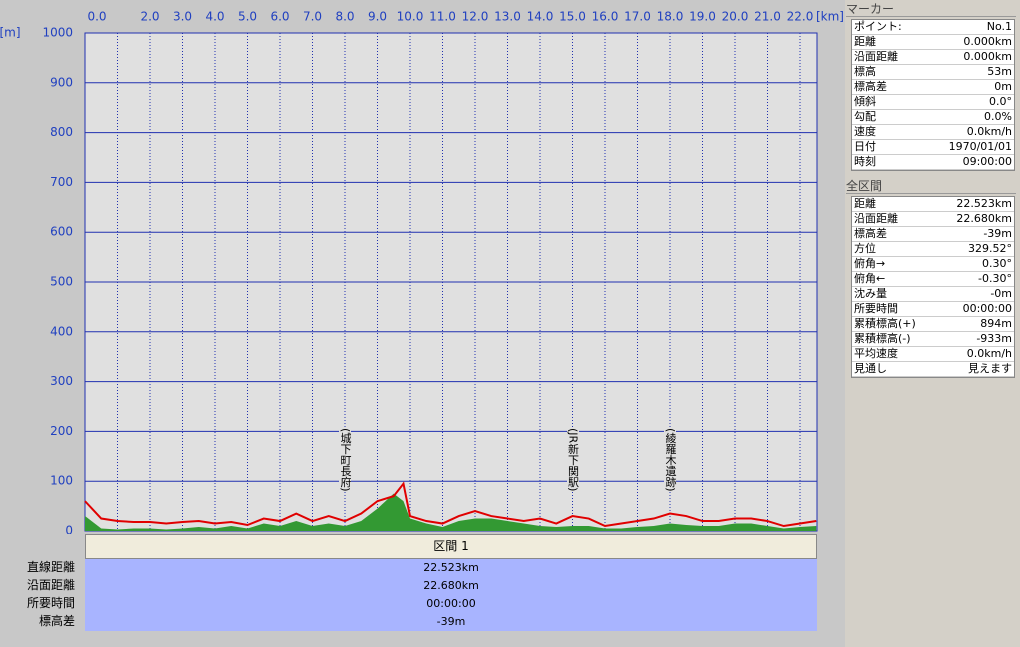 Image resolution: width=1020 pixels, height=647 pixels. What do you see at coordinates (980, 146) in the screenshot?
I see `row-value: 1970/01/01` at bounding box center [980, 146].